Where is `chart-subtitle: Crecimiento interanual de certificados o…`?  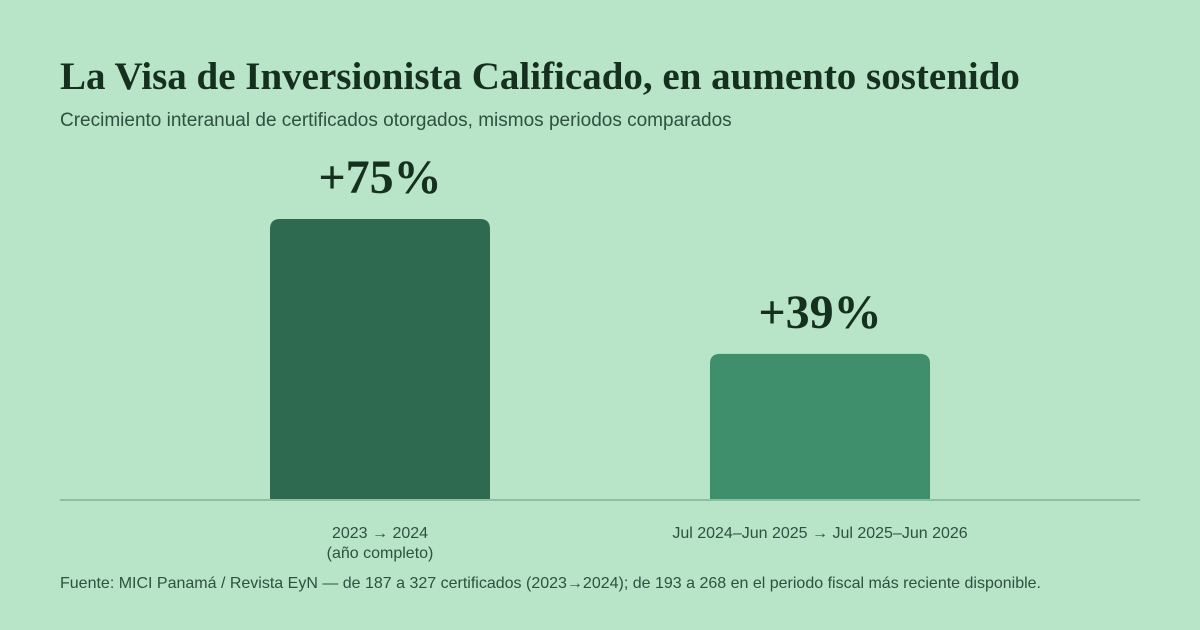 chart-subtitle: Crecimiento interanual de certificados o… is located at coordinates (396, 120).